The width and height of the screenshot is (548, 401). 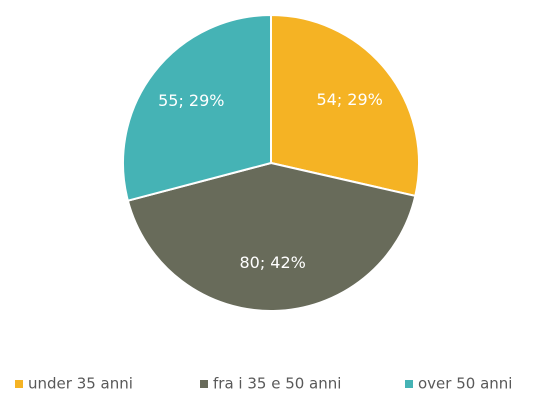 I want to click on data-label: 55; 29%, so click(x=191, y=100).